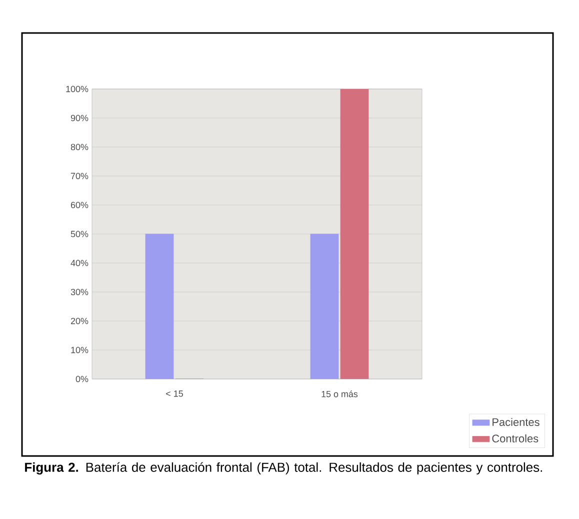 The image size is (579, 519). I want to click on y-tick-label: 50%, so click(79, 234).